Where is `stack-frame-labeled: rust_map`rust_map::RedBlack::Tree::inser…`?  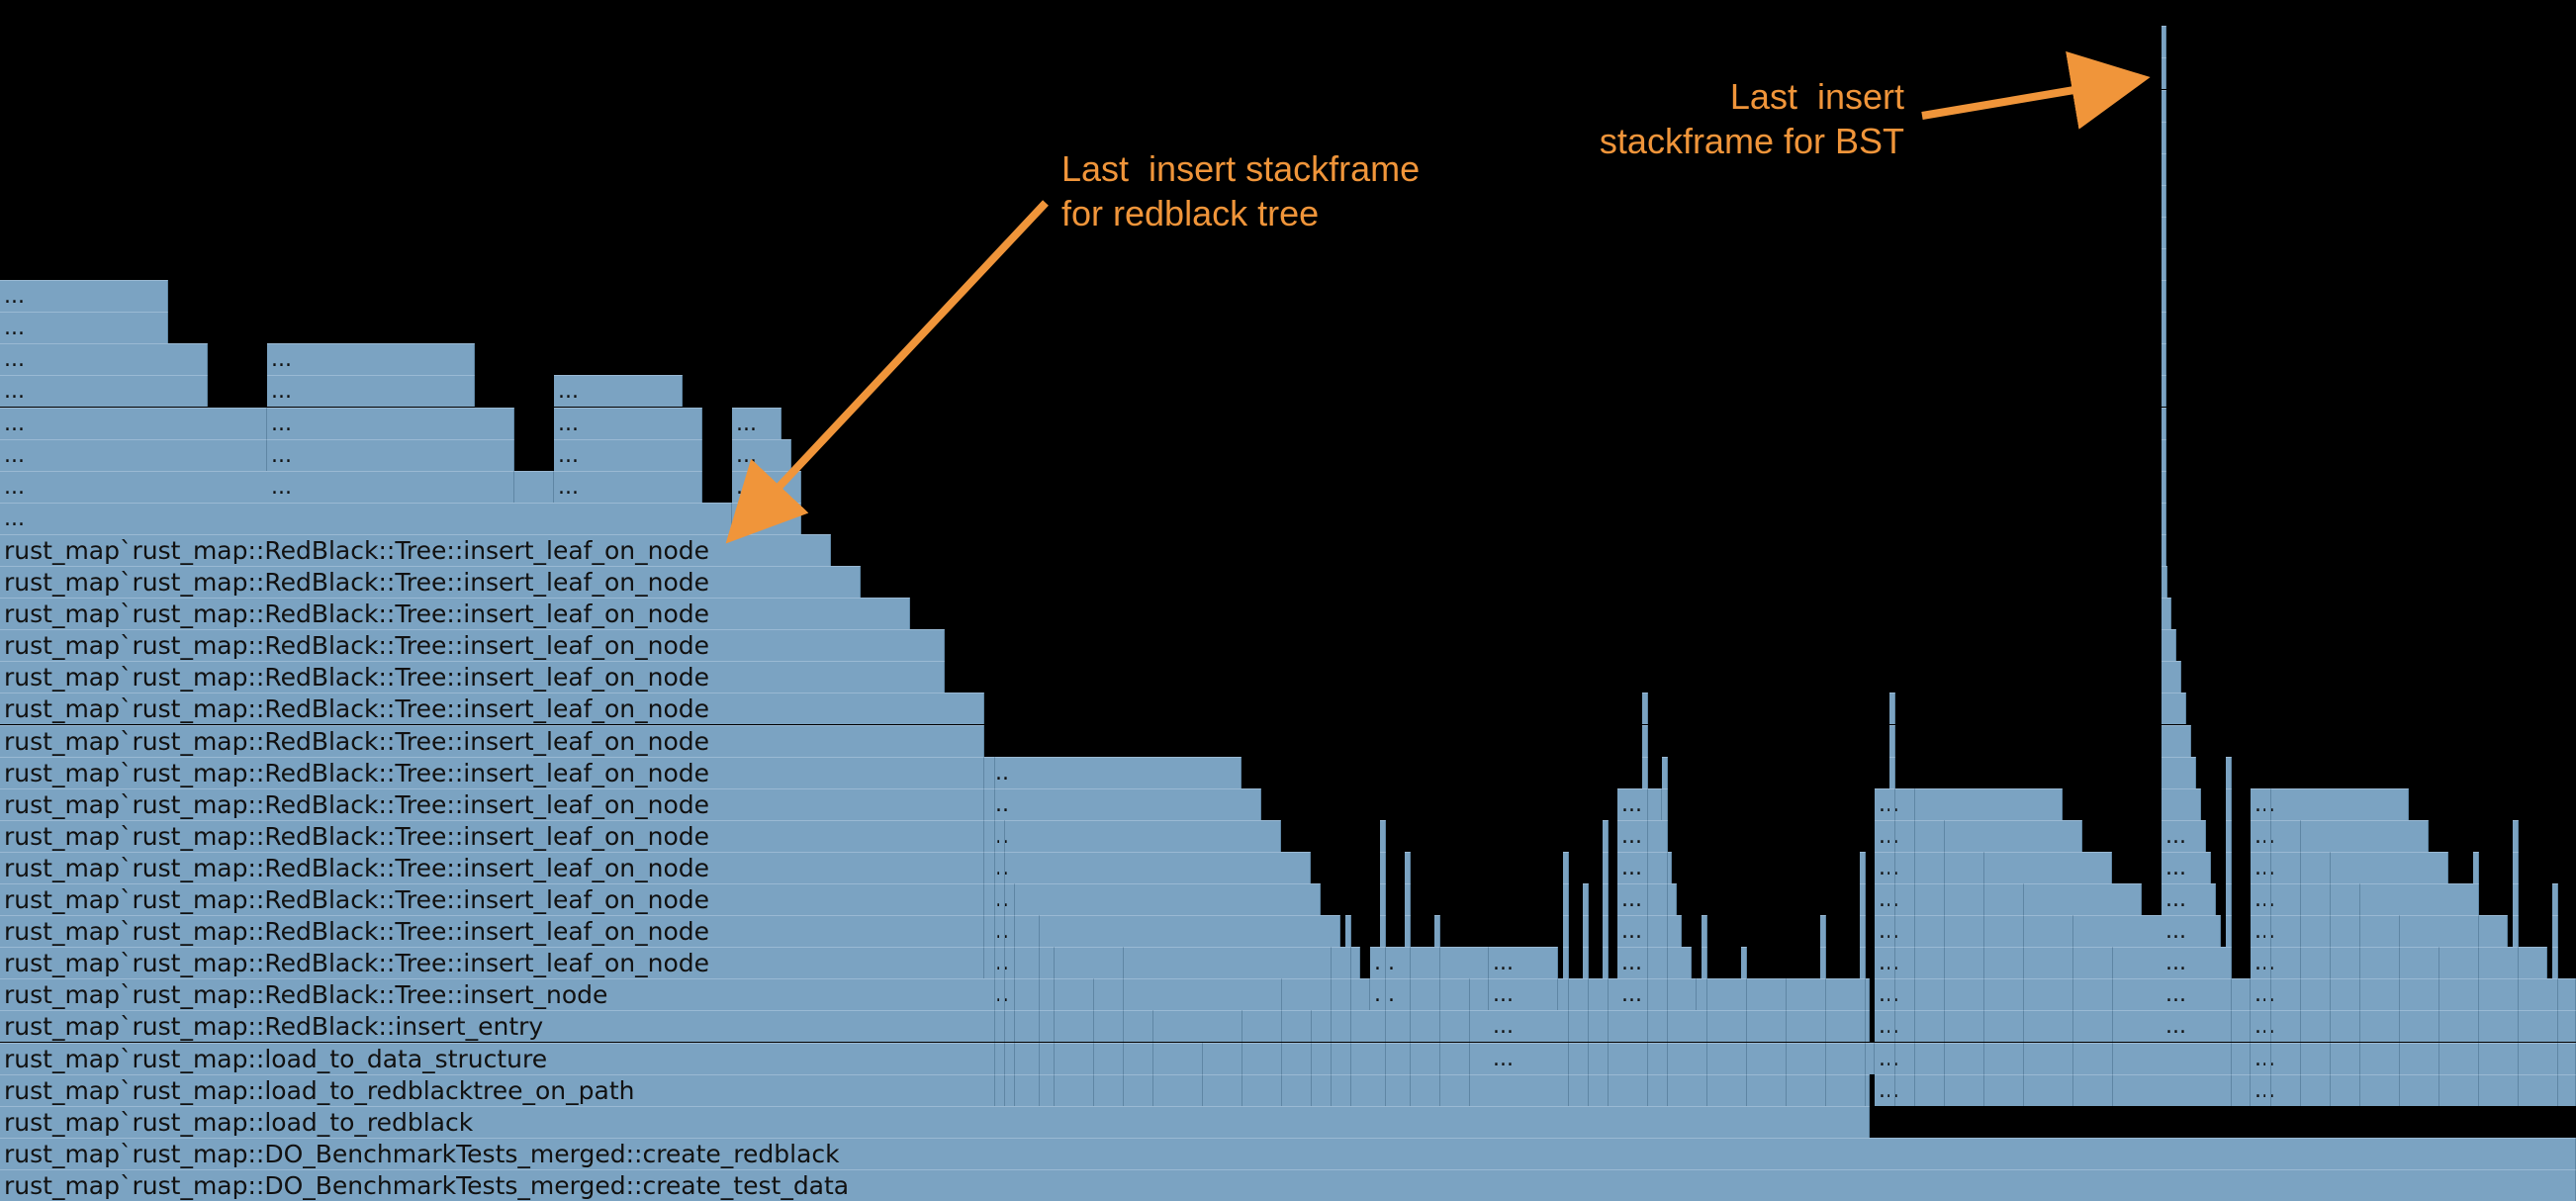 stack-frame-labeled: rust_map`rust_map::RedBlack::Tree::inser… is located at coordinates (492, 867).